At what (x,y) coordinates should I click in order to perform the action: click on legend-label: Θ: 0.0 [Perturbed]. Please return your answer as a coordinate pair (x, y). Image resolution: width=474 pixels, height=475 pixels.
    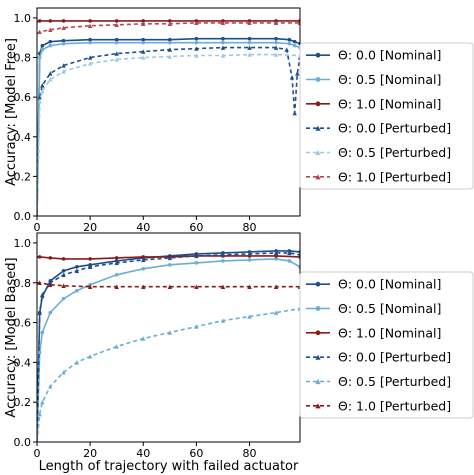
    Looking at the image, I should click on (394, 128).